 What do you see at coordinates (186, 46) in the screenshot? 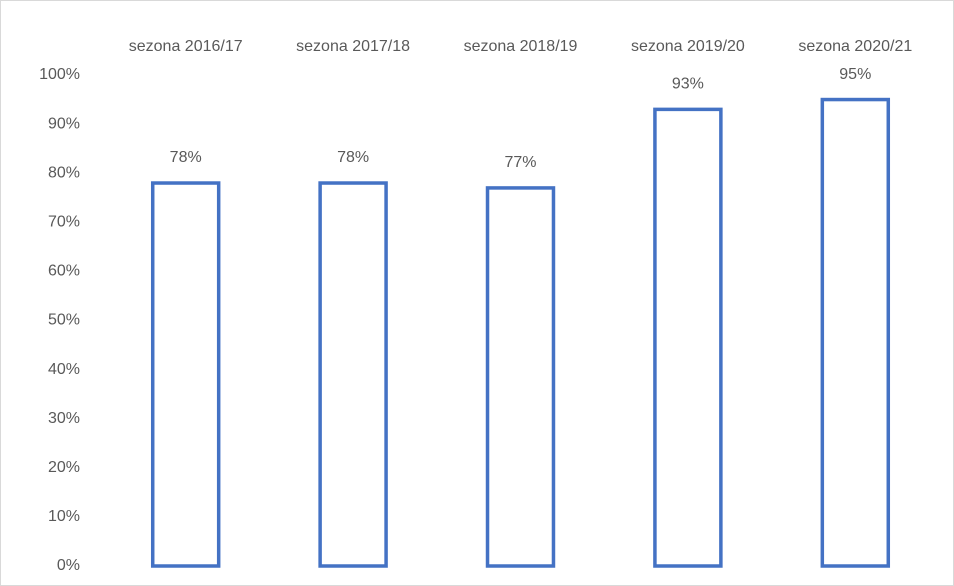
I see `x-tick-label: sezona 2016/17` at bounding box center [186, 46].